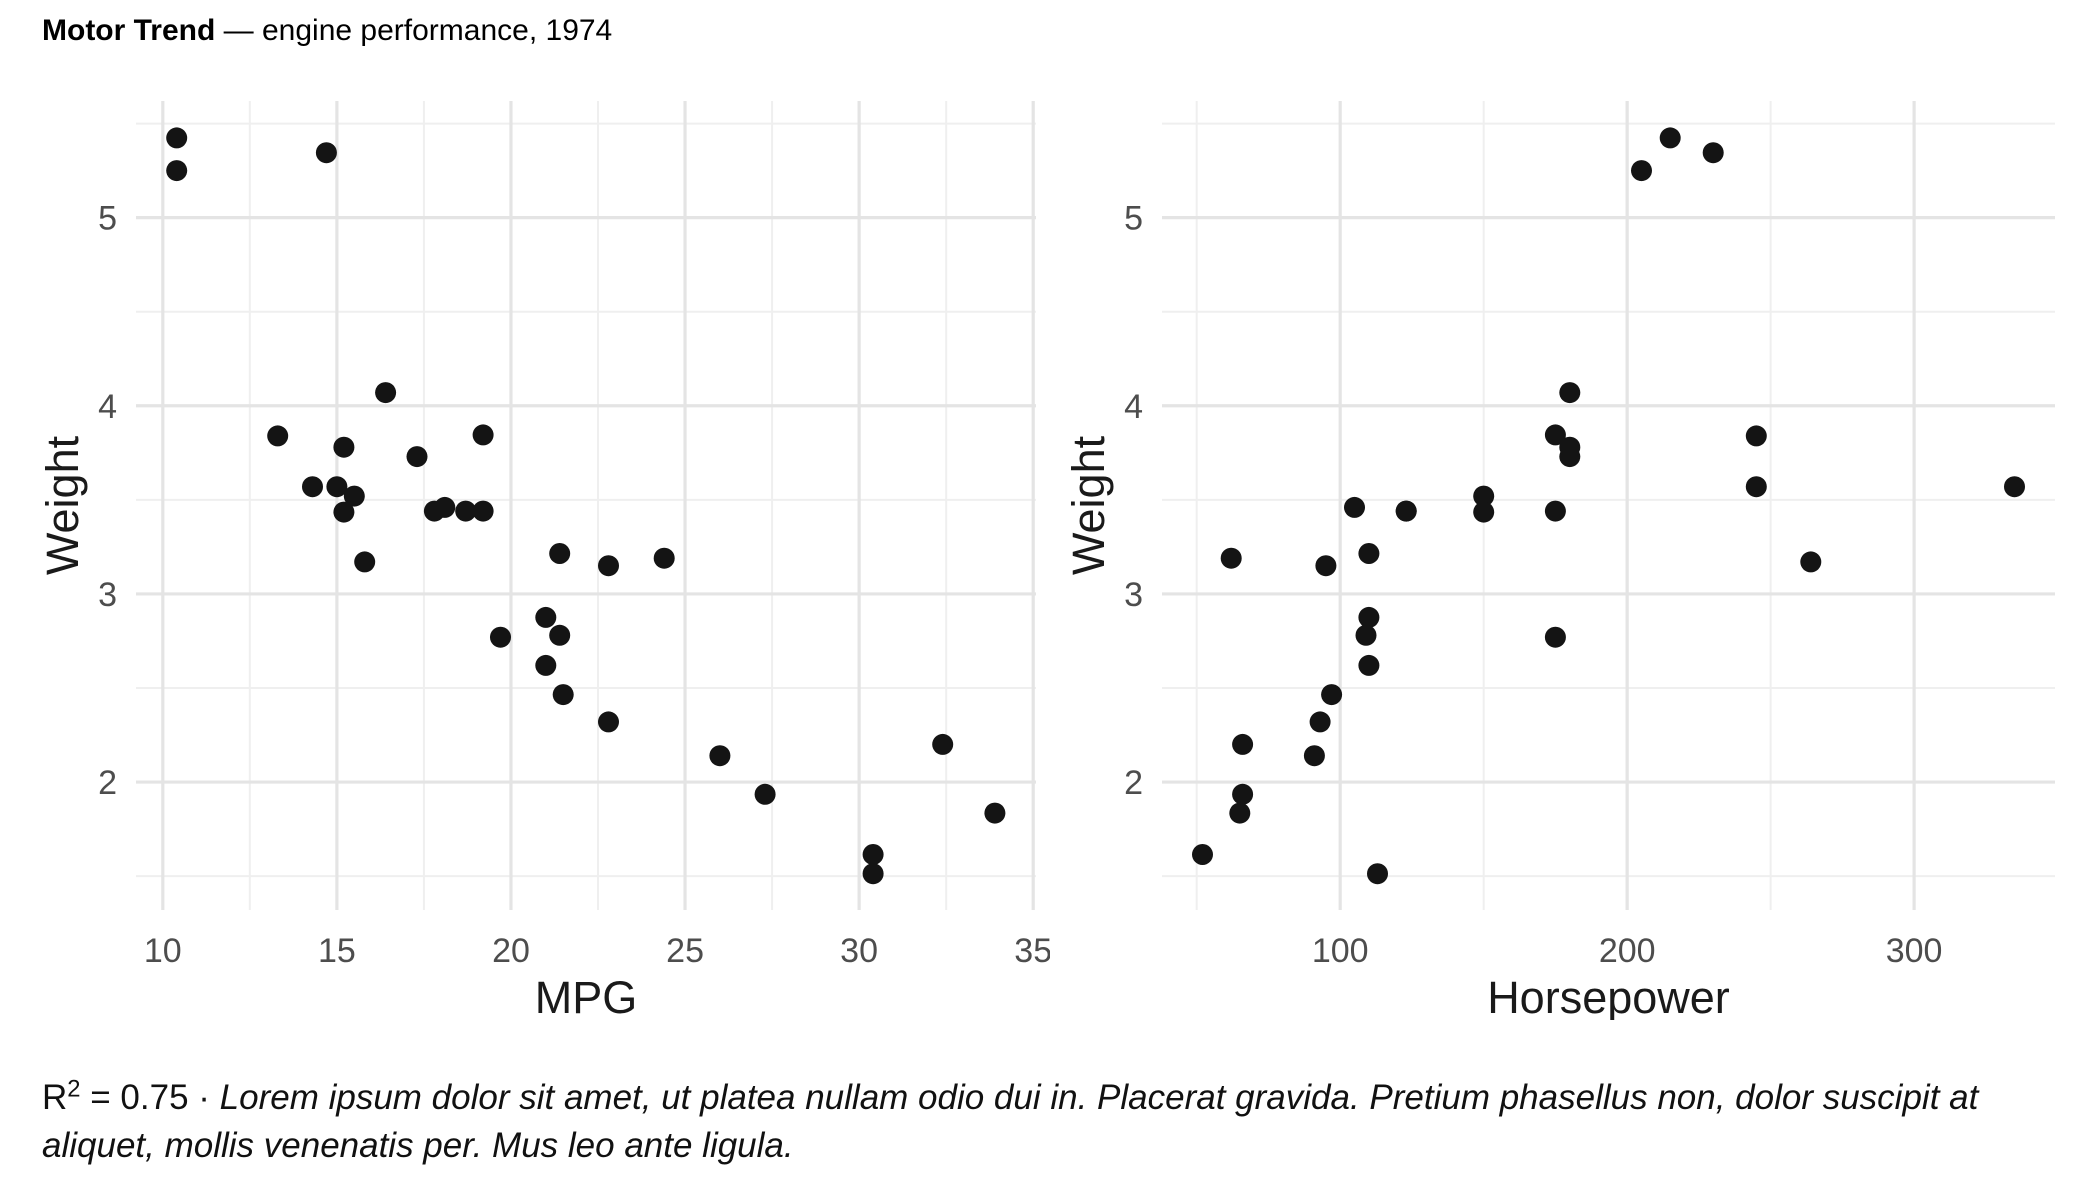 Image resolution: width=2100 pixels, height=1200 pixels. I want to click on x-axis-title: Horsepower, so click(1608, 996).